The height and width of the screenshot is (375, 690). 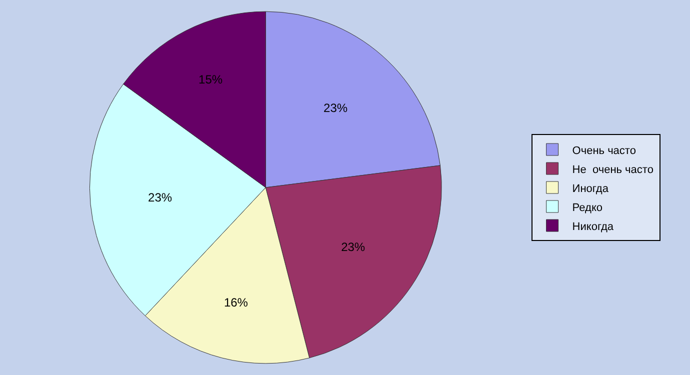 I want to click on legend-label: Иногда, so click(x=591, y=188).